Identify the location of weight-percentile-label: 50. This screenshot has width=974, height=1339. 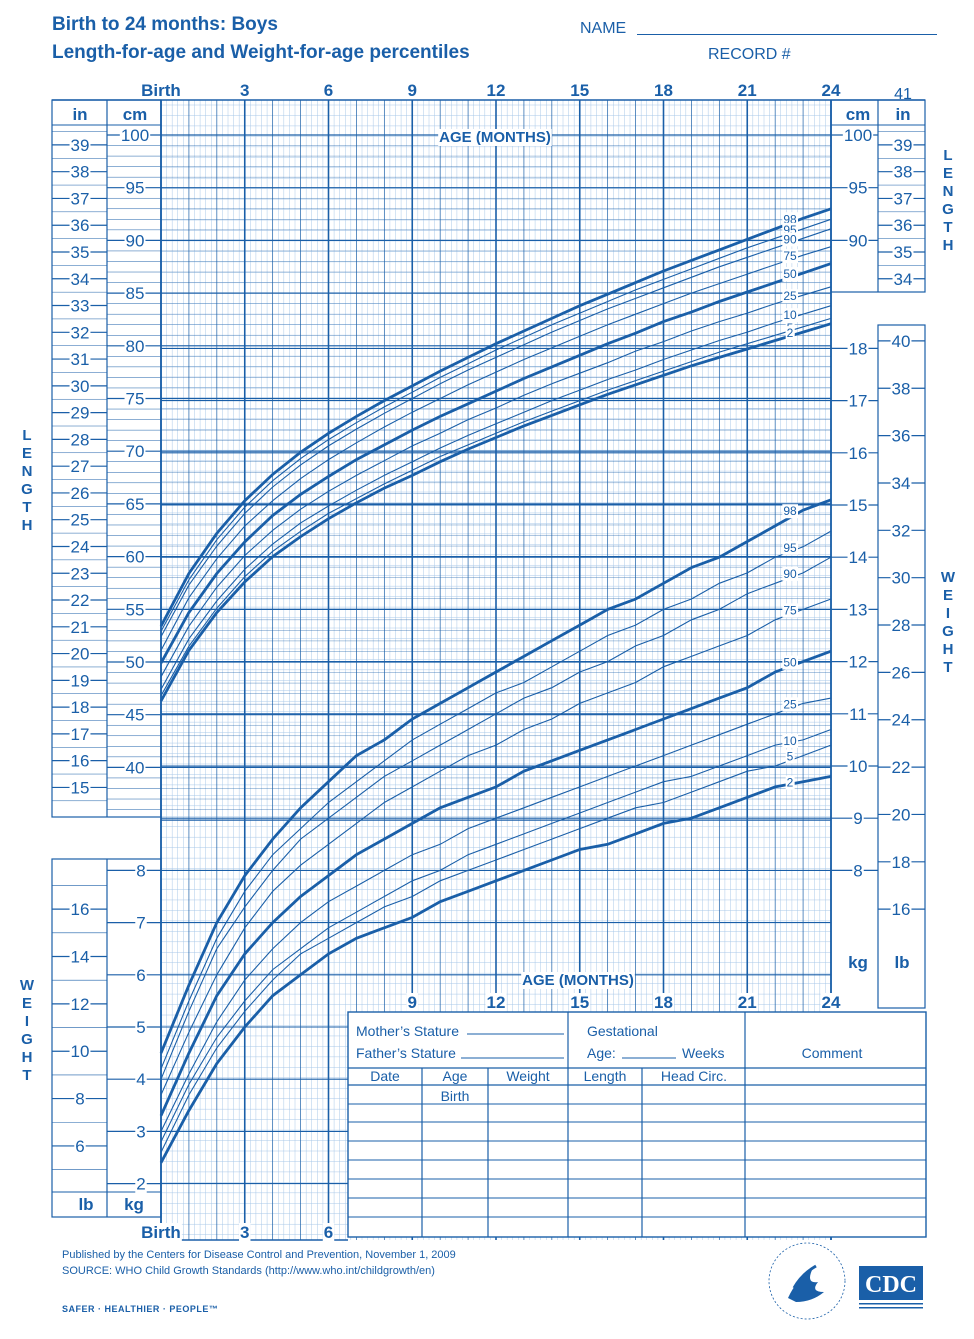
(790, 663).